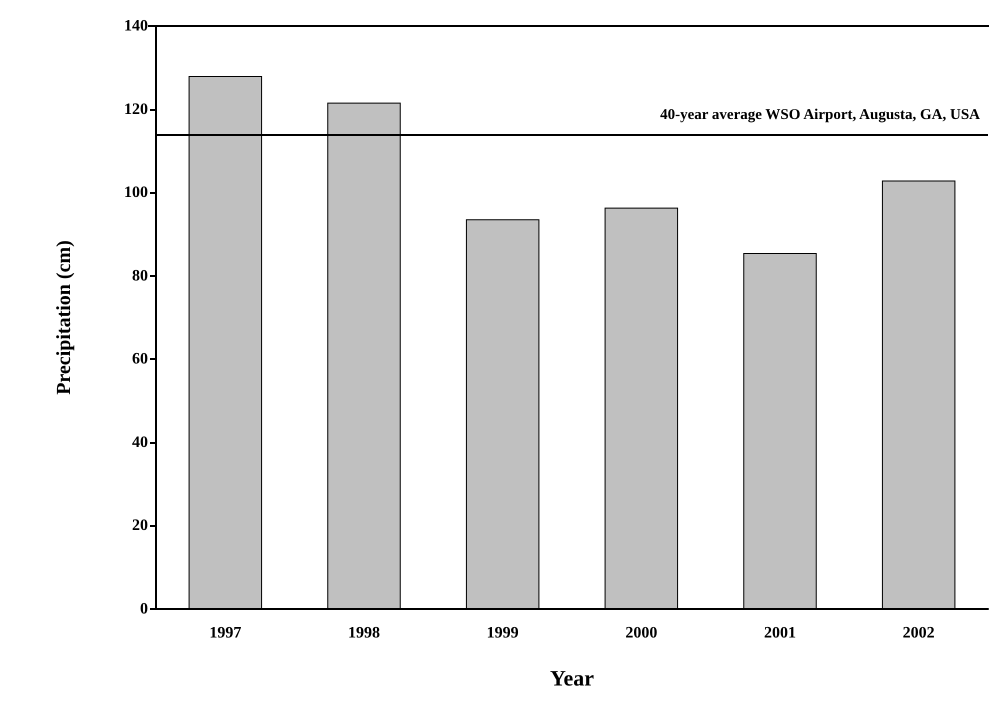 This screenshot has height=717, width=997. I want to click on y-tick-label: 140, so click(136, 26).